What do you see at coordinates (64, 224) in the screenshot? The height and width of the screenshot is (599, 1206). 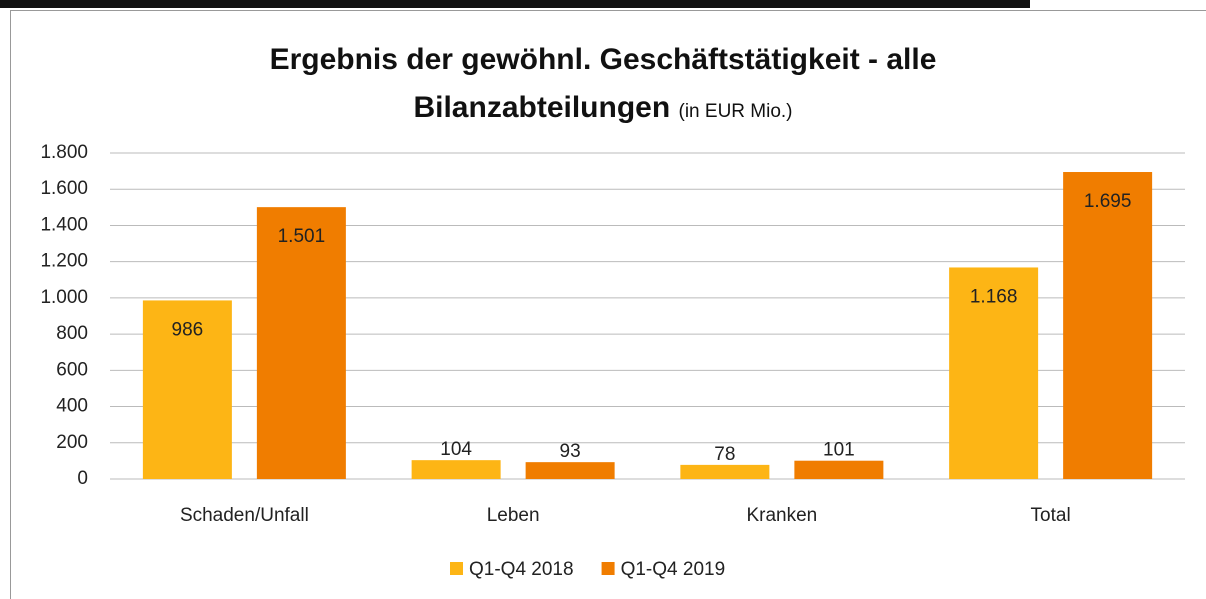 I see `y-tick-label: 1.400` at bounding box center [64, 224].